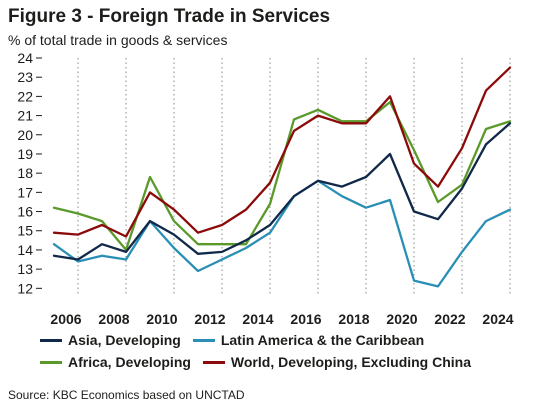 Image resolution: width=540 pixels, height=417 pixels. What do you see at coordinates (25, 288) in the screenshot?
I see `y-tick-label: 12` at bounding box center [25, 288].